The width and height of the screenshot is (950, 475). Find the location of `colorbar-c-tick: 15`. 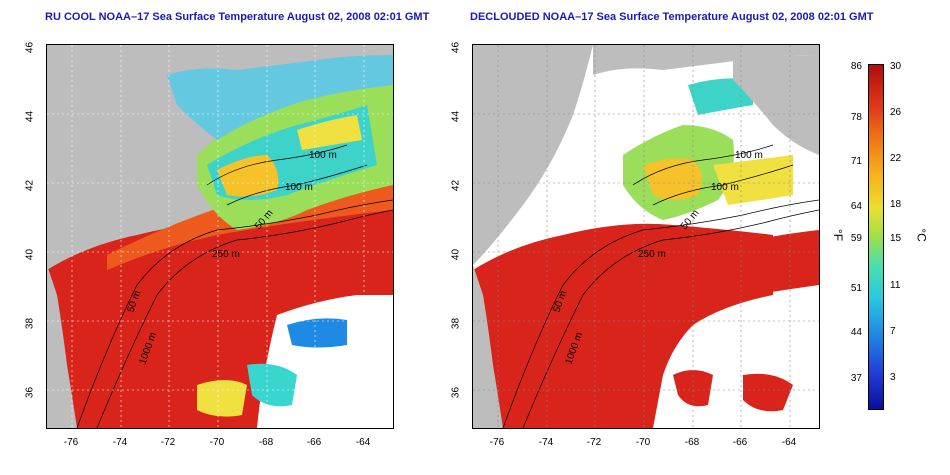

colorbar-c-tick: 15 is located at coordinates (896, 238).